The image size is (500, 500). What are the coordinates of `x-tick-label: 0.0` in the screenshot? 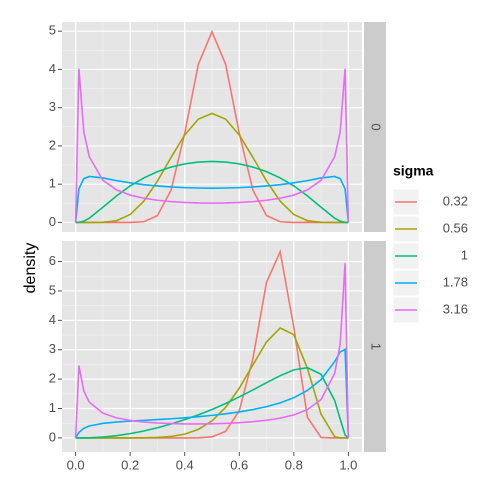 It's located at (76, 464).